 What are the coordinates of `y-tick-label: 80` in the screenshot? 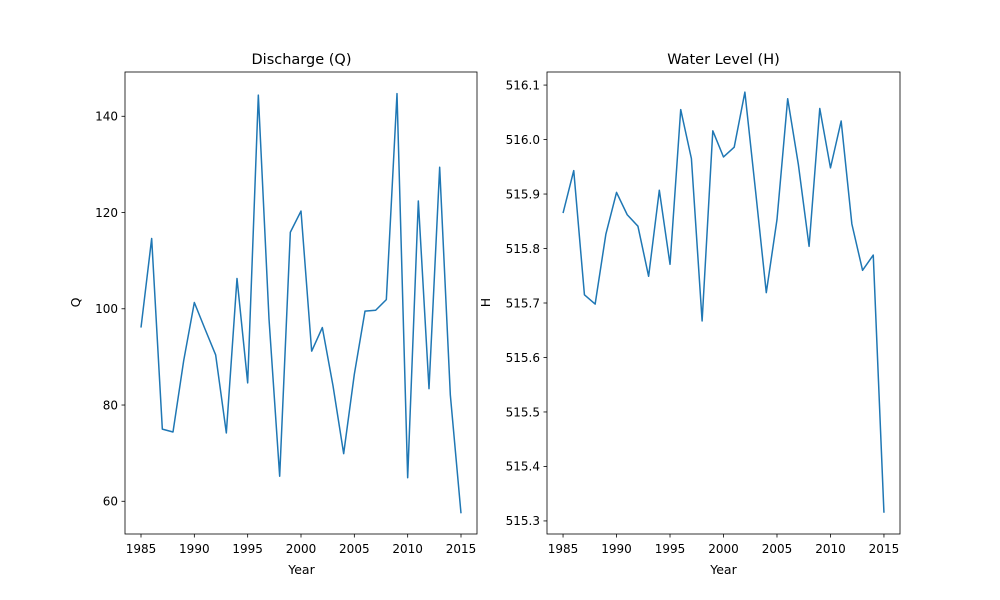 It's located at (110, 405).